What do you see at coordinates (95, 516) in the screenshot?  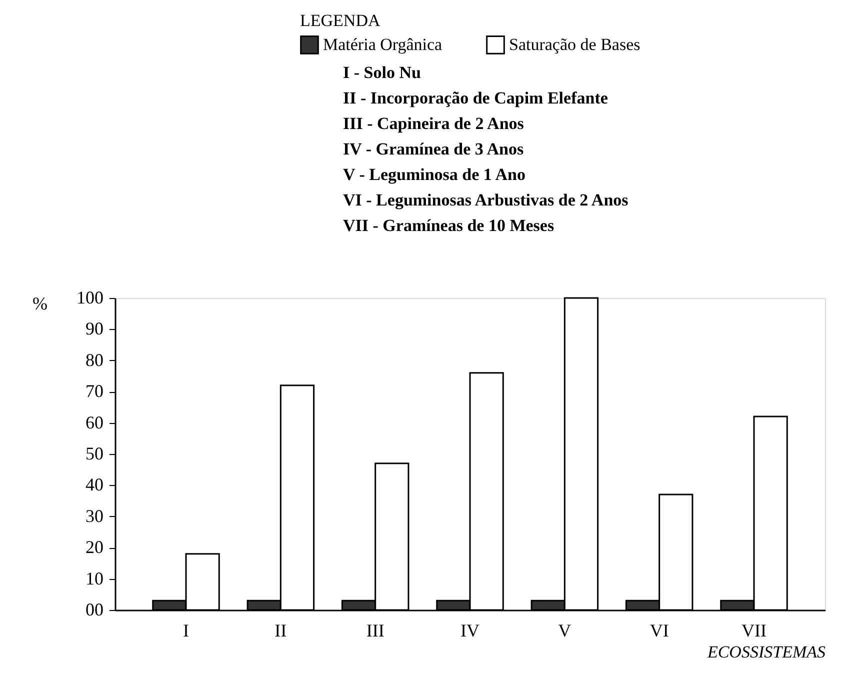 I see `y-tick-label: 30` at bounding box center [95, 516].